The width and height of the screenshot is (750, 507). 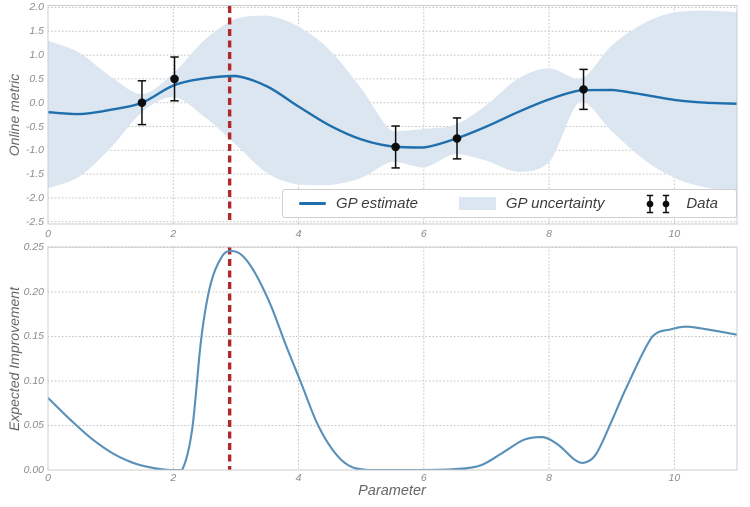 I want to click on y-tick-label: 0.00, so click(x=33, y=470).